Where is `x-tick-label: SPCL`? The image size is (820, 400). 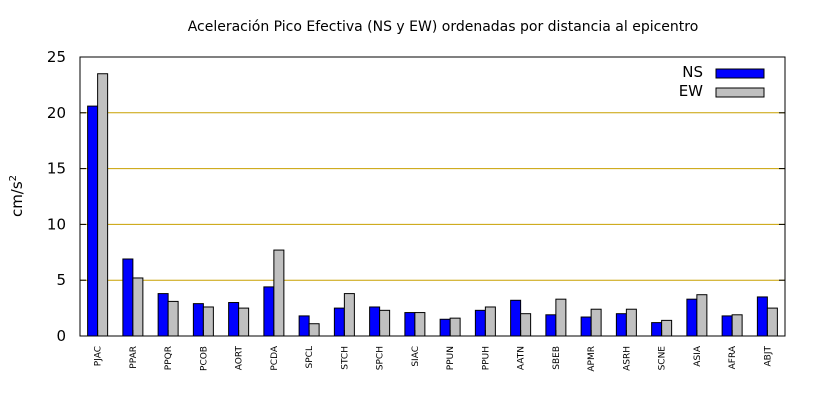
x-tick-label: SPCL is located at coordinates (310, 357).